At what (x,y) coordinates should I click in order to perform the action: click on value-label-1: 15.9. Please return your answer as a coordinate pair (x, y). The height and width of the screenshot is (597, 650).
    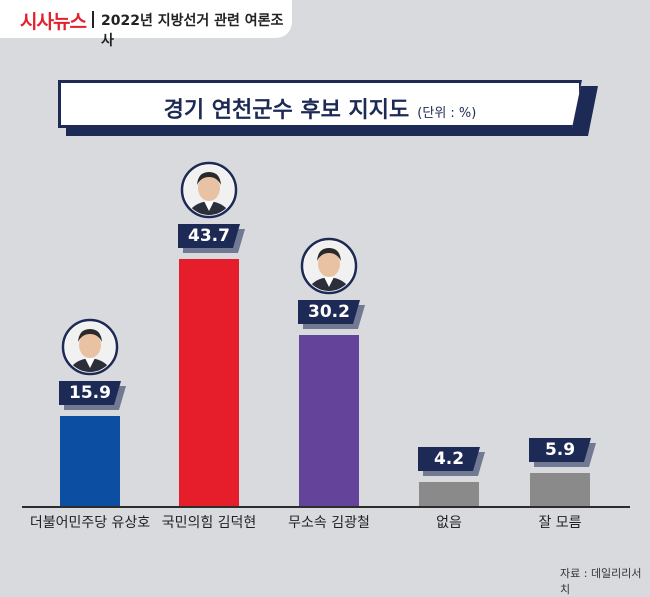
    Looking at the image, I should click on (90, 395).